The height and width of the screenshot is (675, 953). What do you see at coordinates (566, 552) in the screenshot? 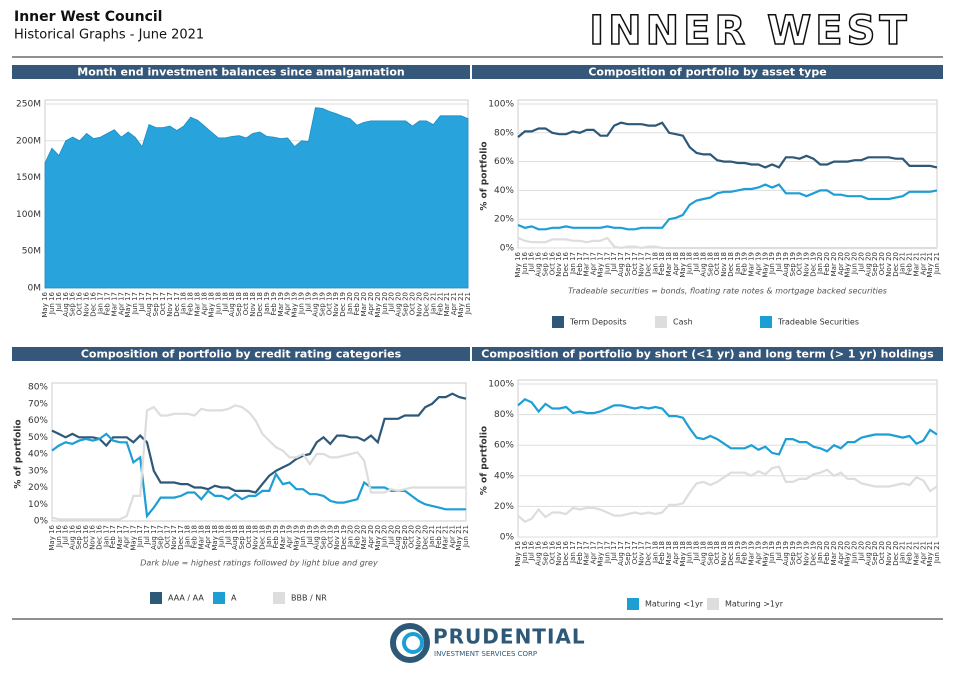
I see `x-tick-label: Dec 16` at bounding box center [566, 552].